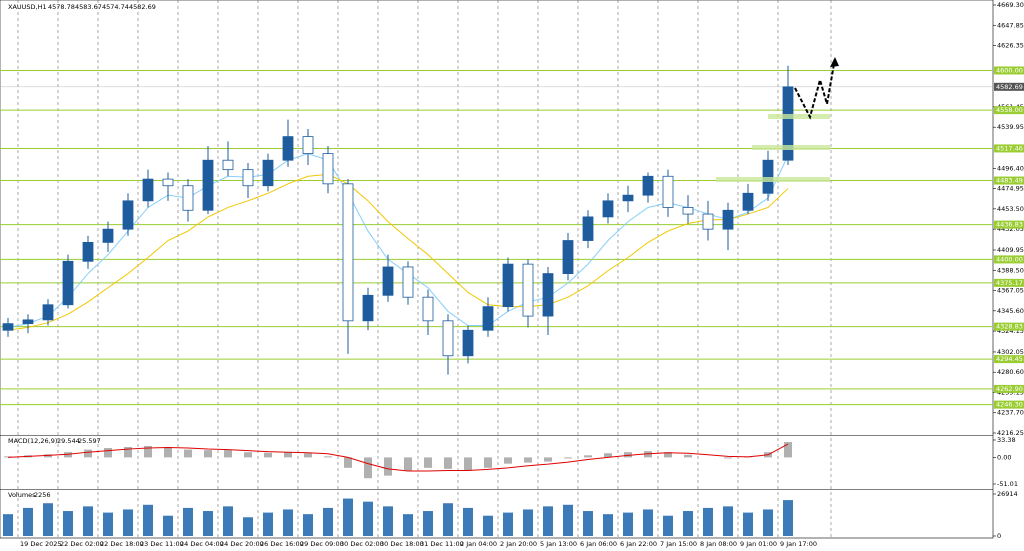  Describe the element at coordinates (678, 544) in the screenshot. I see `x-tick-label: 7 Jan 15:00` at that location.